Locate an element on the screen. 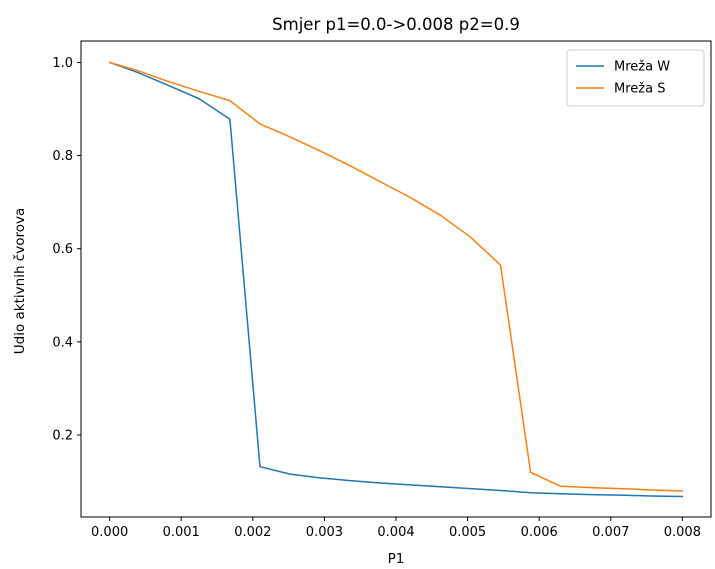 The image size is (715, 569). x-tick-label: 0.003 is located at coordinates (324, 532).